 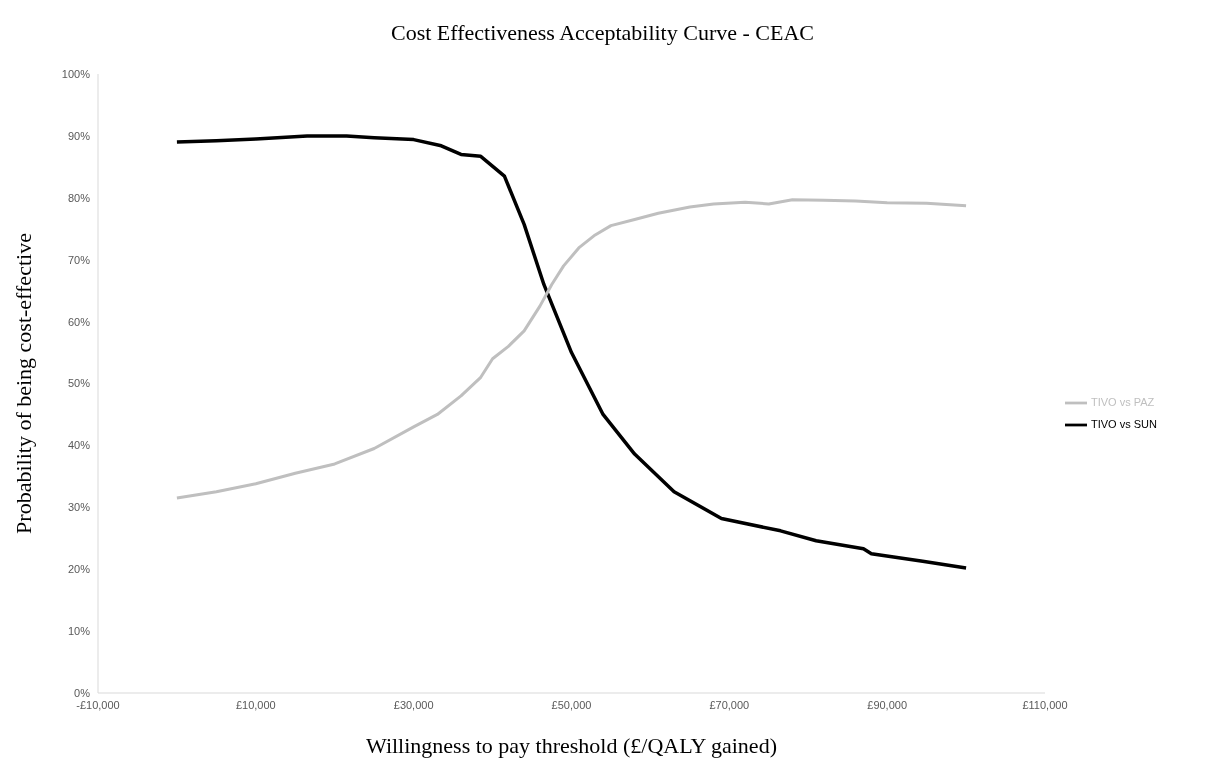 What do you see at coordinates (79, 197) in the screenshot?
I see `y-tick-label: 80%` at bounding box center [79, 197].